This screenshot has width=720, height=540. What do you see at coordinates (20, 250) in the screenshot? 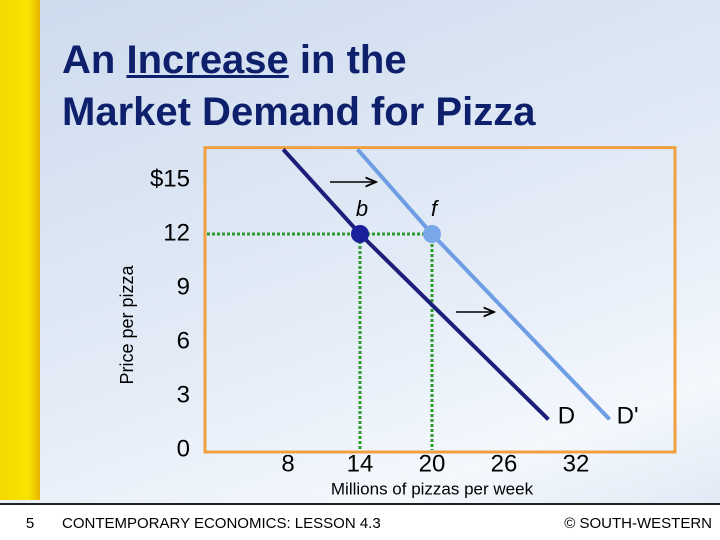
I see `side-bar` at bounding box center [20, 250].